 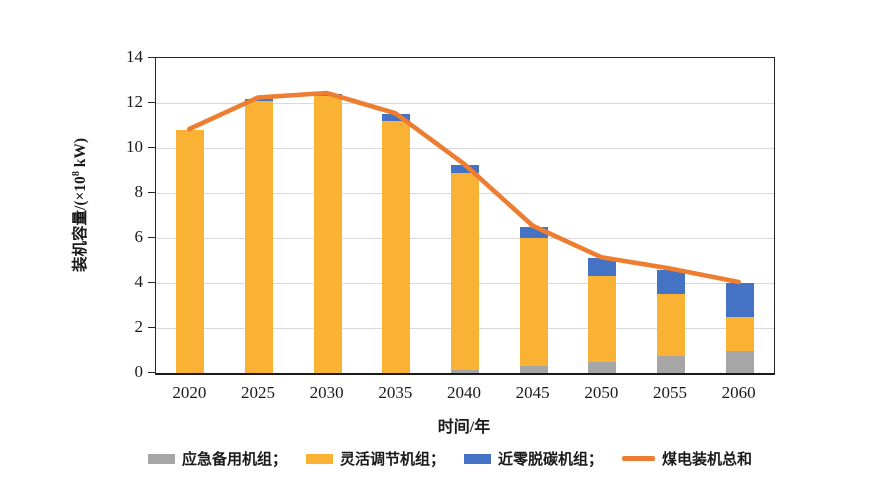 I want to click on legend-item: 煤电装机总和, so click(x=687, y=458).